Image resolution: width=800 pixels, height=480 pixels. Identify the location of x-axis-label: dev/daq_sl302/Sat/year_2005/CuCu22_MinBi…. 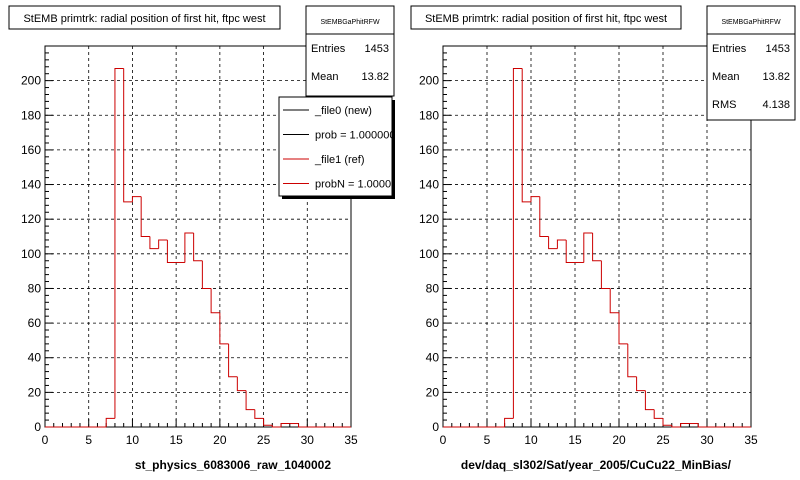
(596, 465).